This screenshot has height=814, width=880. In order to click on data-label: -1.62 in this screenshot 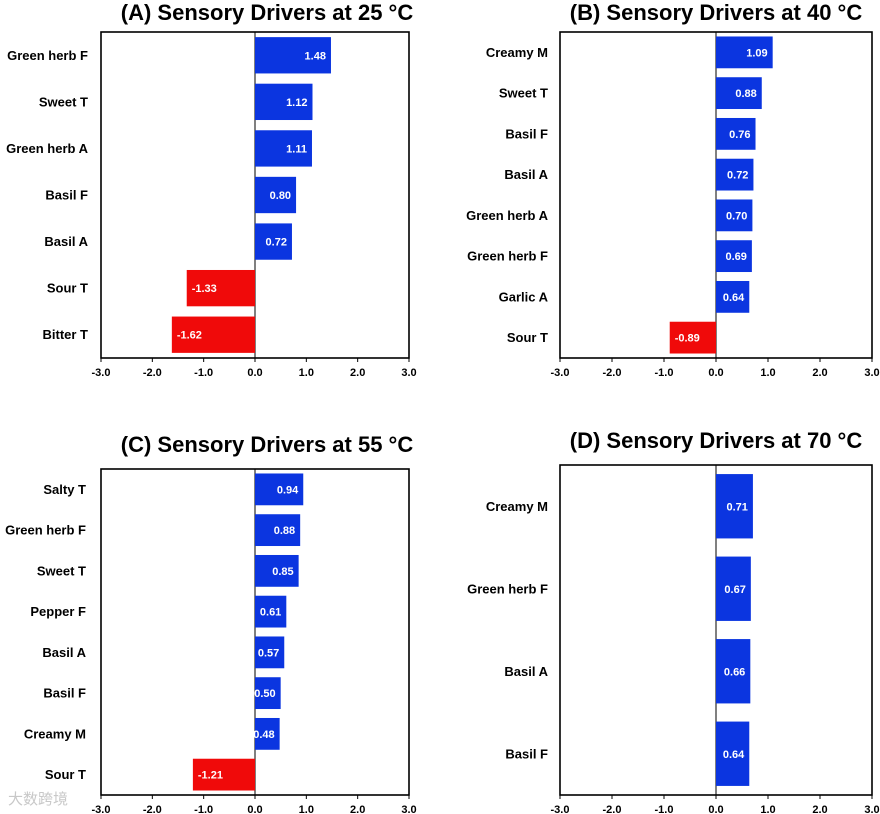, I will do `click(189, 336)`.